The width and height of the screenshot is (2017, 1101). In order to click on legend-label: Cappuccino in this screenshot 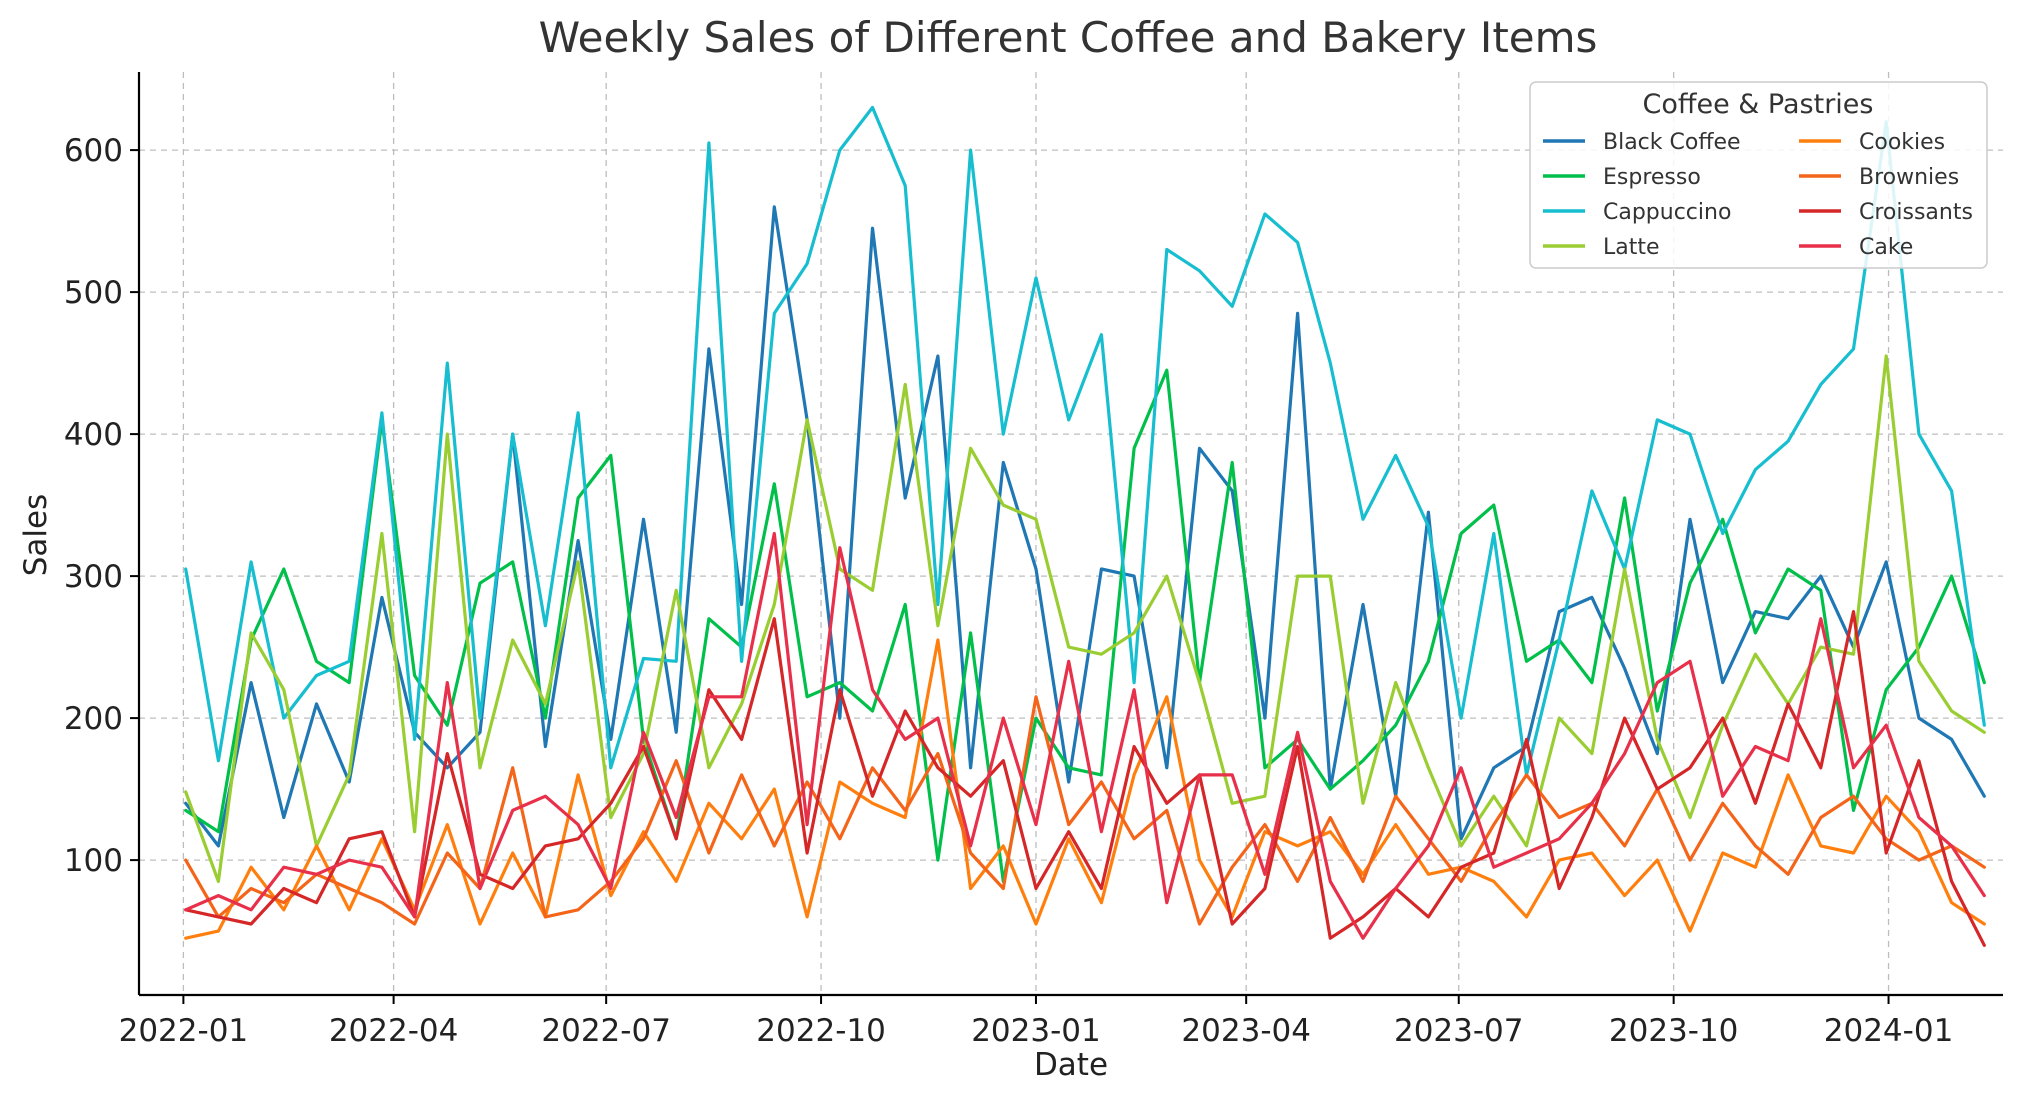, I will do `click(1667, 212)`.